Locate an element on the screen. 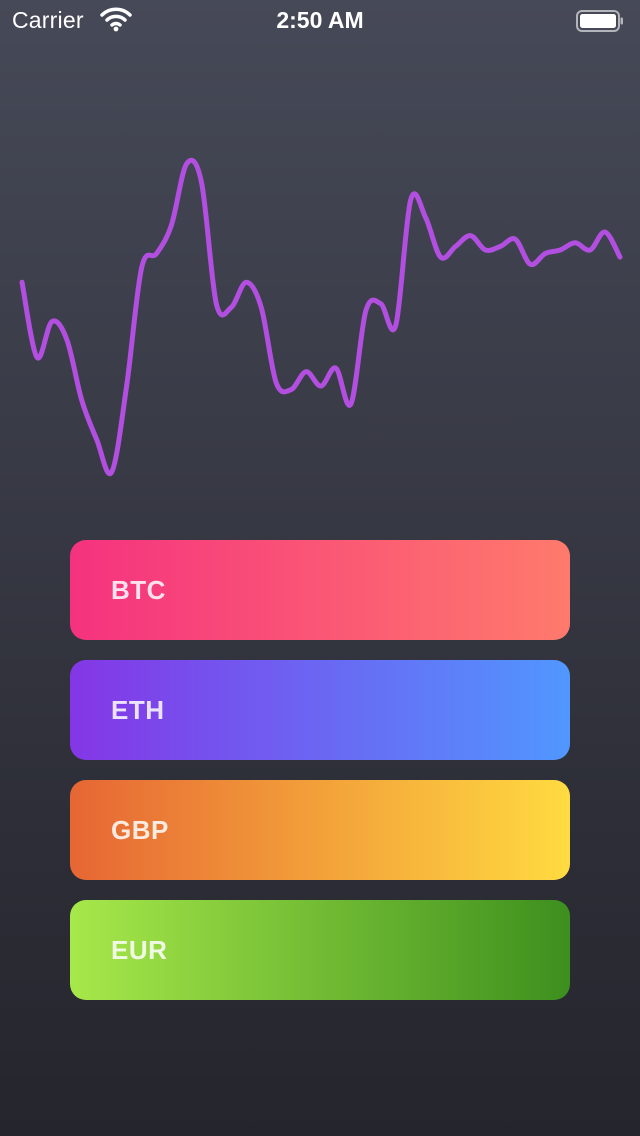 The width and height of the screenshot is (640, 1136). currency-label: BTC is located at coordinates (138, 590).